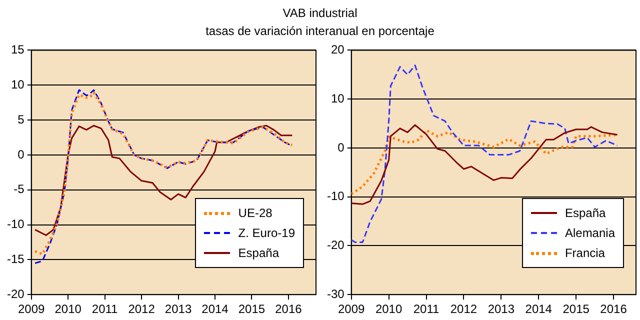 This screenshot has height=320, width=640. I want to click on legend-label: Z. Euro-19, so click(266, 233).